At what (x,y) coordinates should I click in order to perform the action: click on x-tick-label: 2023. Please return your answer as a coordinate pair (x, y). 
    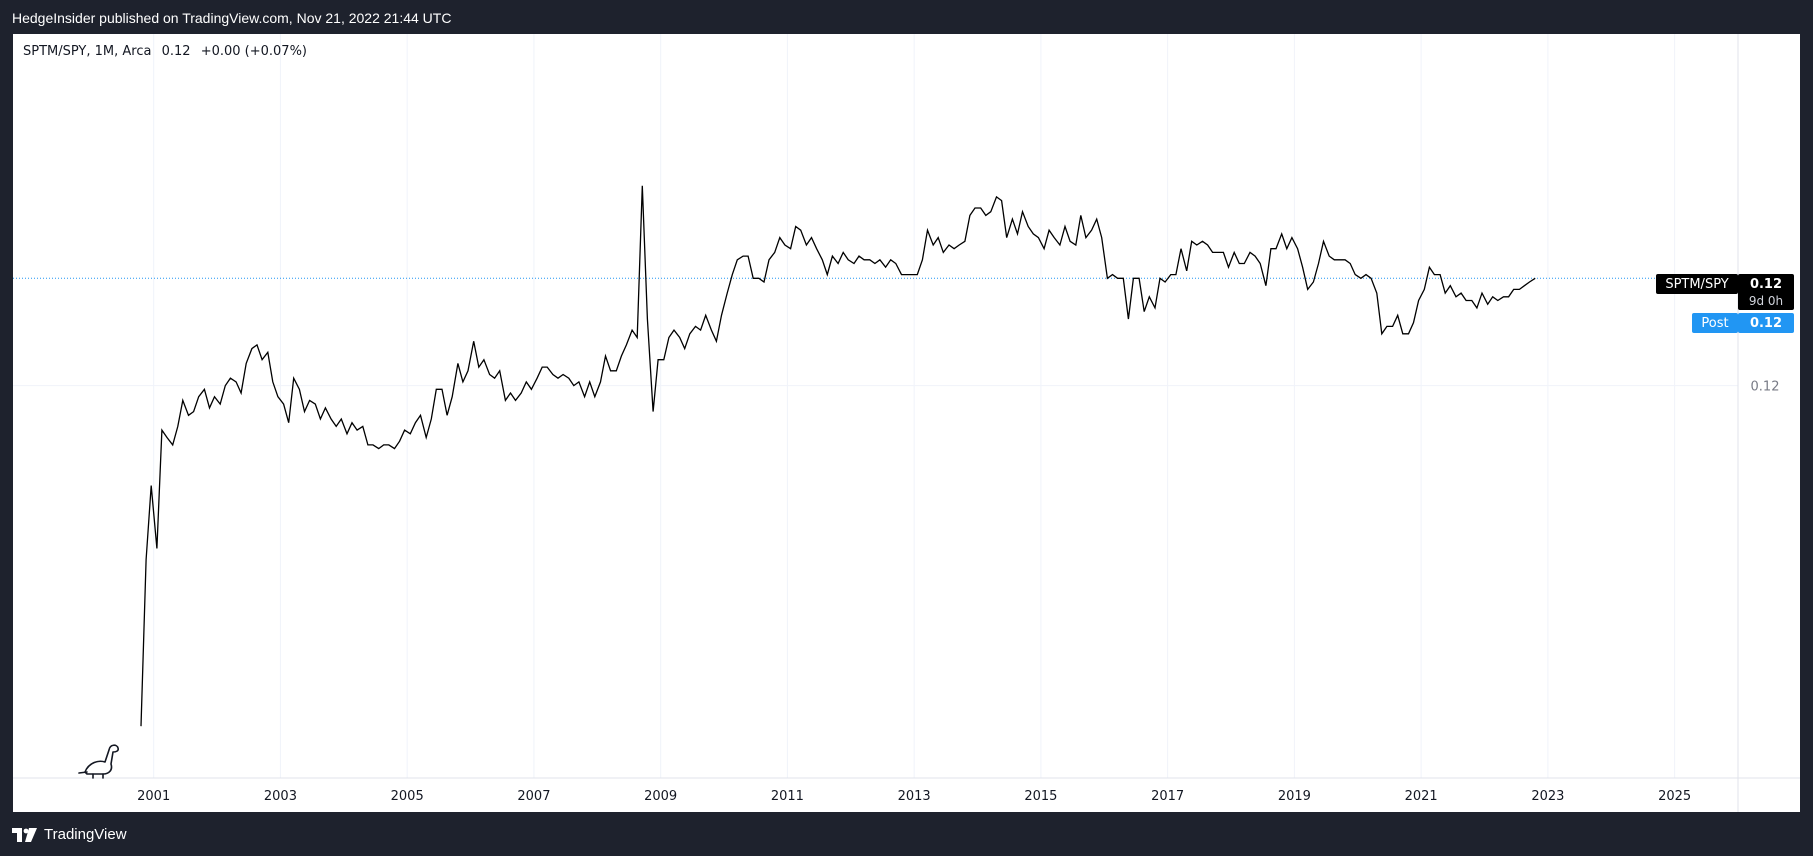
    Looking at the image, I should click on (1547, 796).